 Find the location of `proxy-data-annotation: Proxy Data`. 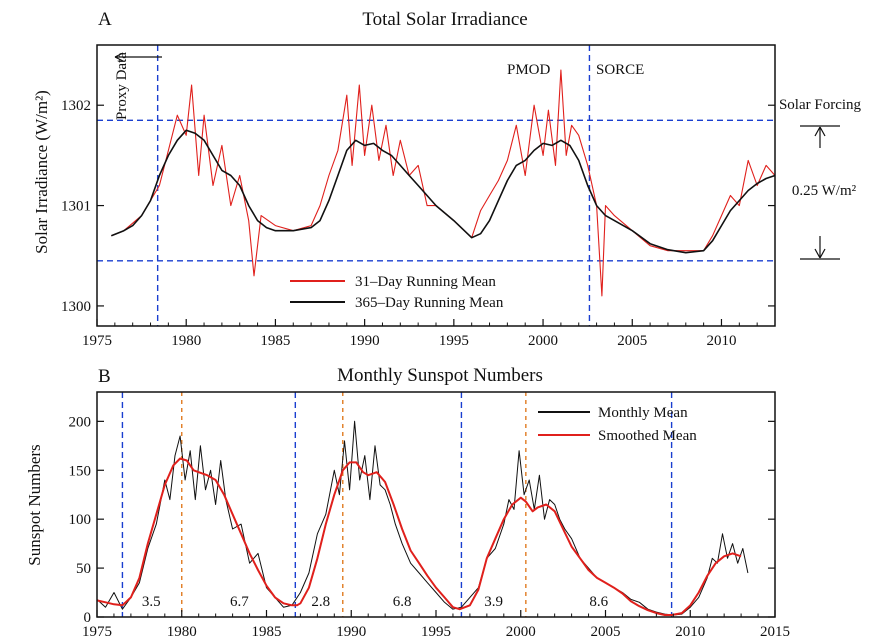

proxy-data-annotation: Proxy Data is located at coordinates (138, 86).